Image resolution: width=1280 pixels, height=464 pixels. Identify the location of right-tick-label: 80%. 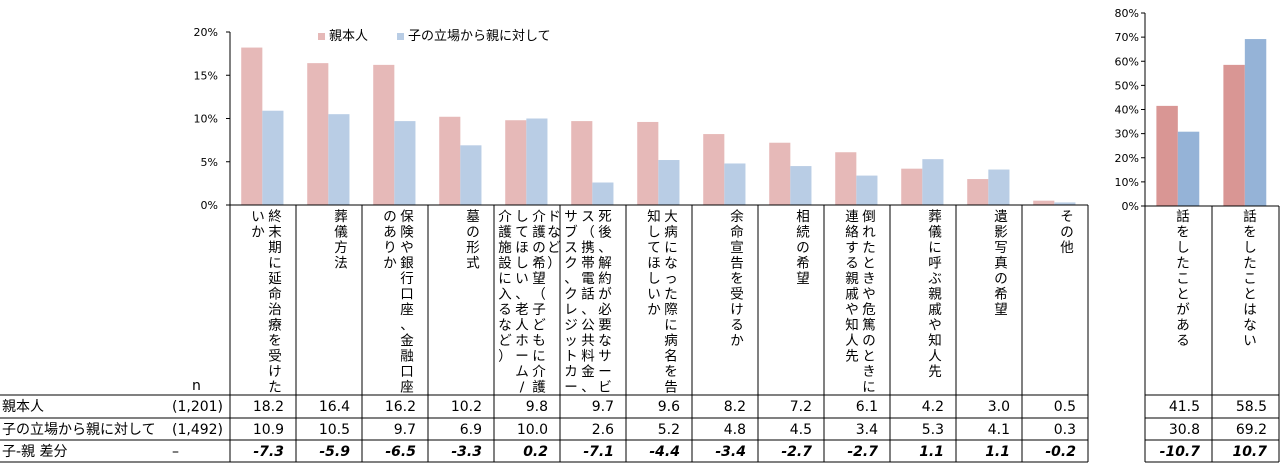
(1127, 13).